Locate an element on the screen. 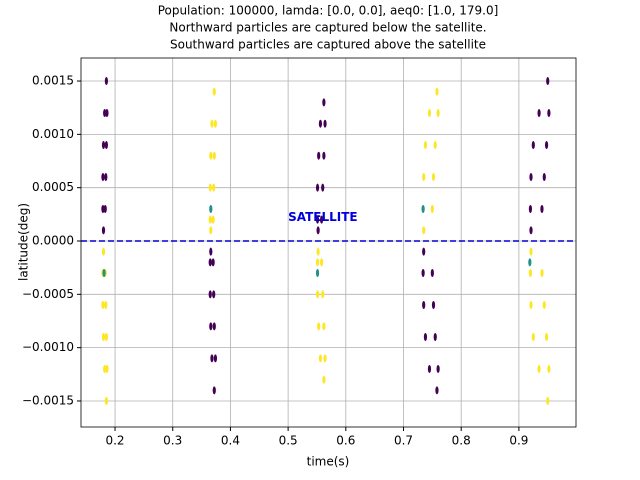 This screenshot has height=480, width=640. x-tick-label: 0.7 is located at coordinates (403, 441).